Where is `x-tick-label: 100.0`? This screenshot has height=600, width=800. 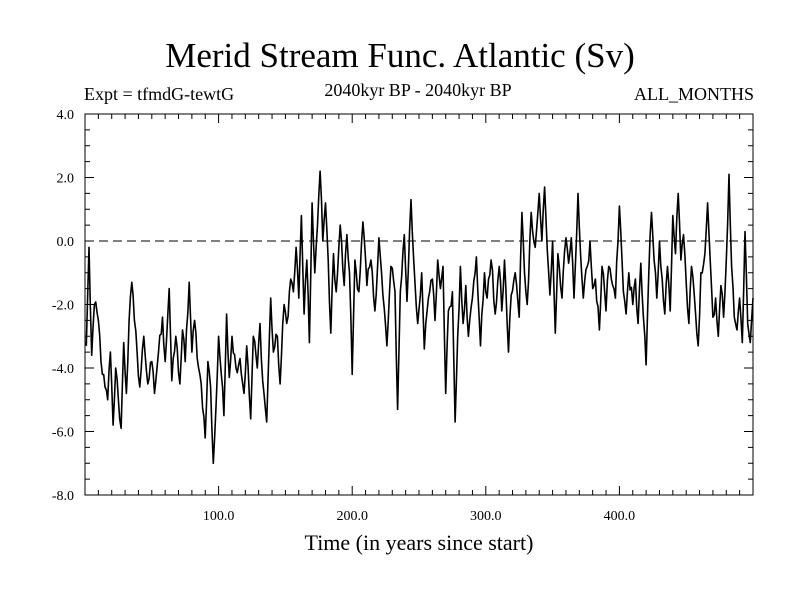
x-tick-label: 100.0 is located at coordinates (219, 516).